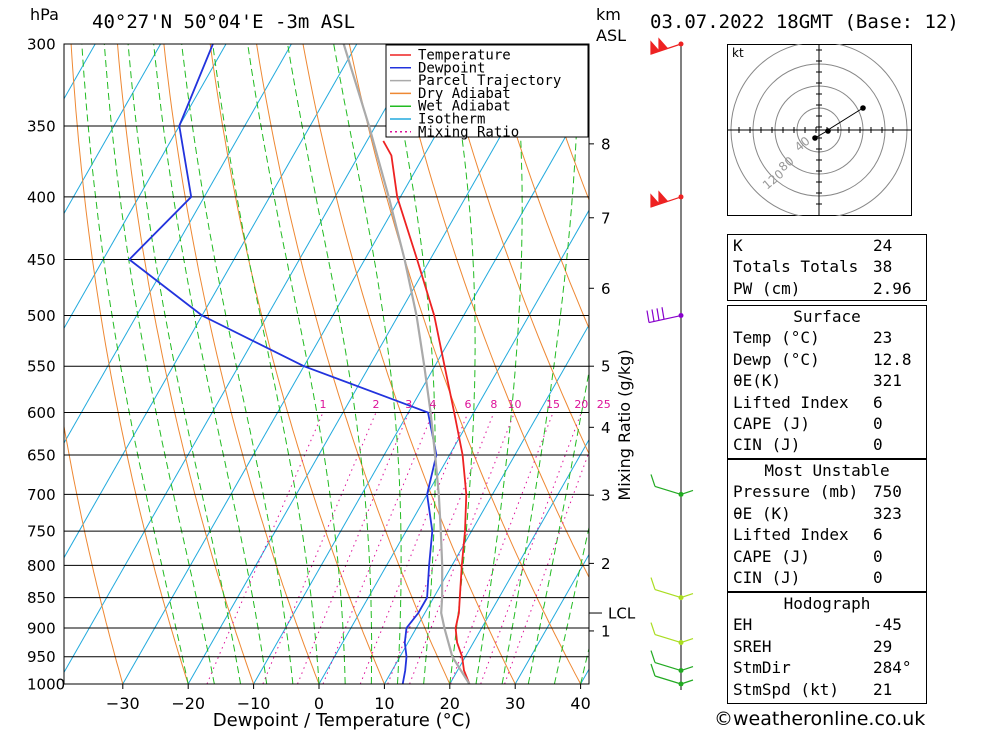  I want to click on legend-label: Dewpoint, so click(451, 68).